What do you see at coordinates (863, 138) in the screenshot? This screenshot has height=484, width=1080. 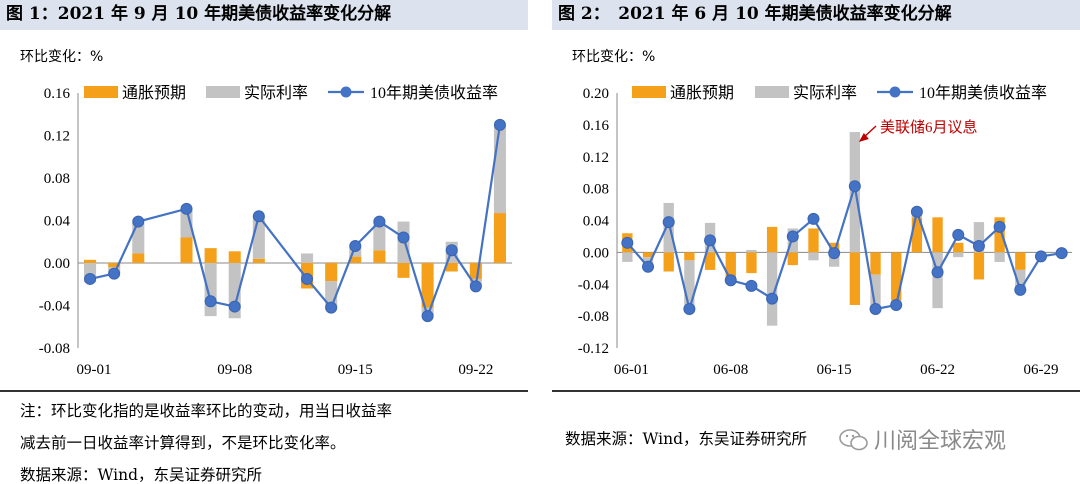 I see `annotation-arrow-head` at bounding box center [863, 138].